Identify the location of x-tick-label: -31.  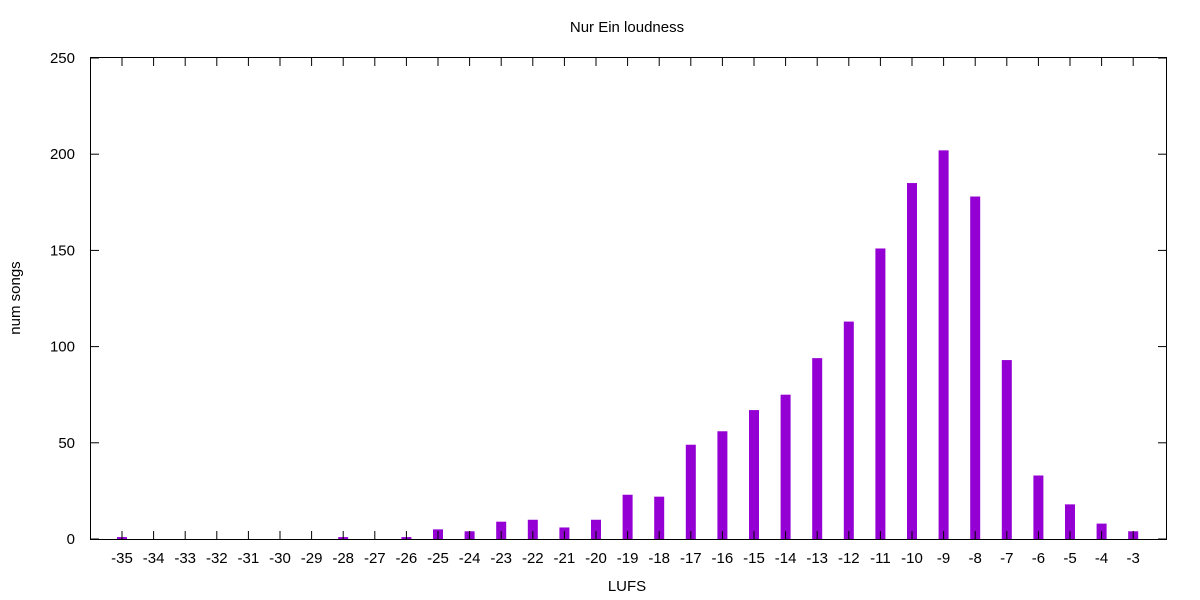
(249, 558).